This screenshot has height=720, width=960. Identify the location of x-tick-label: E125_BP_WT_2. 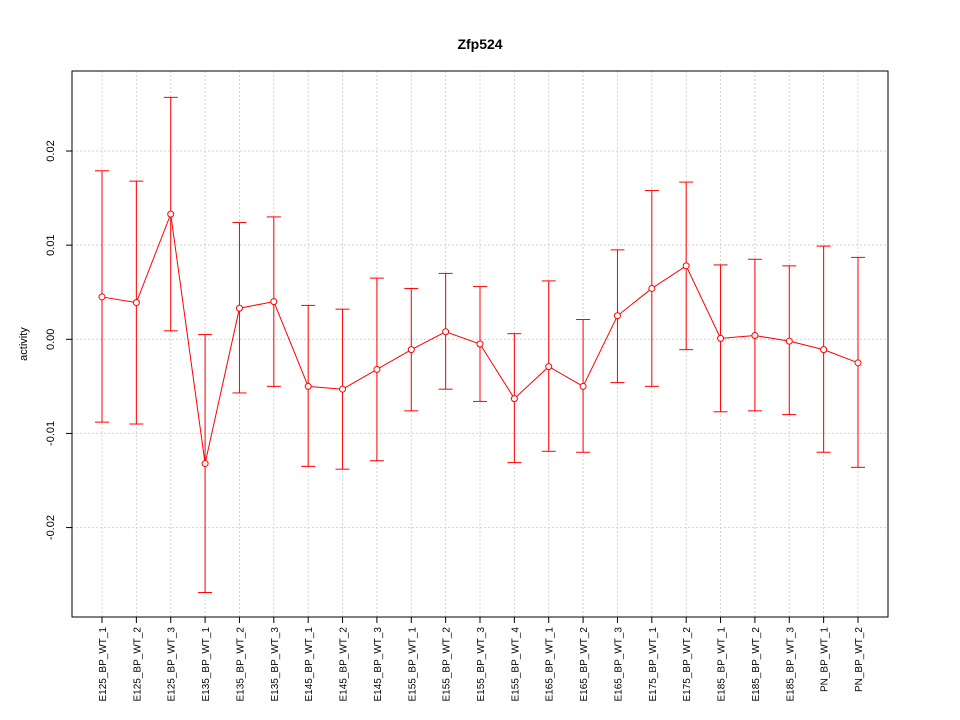
(137, 664).